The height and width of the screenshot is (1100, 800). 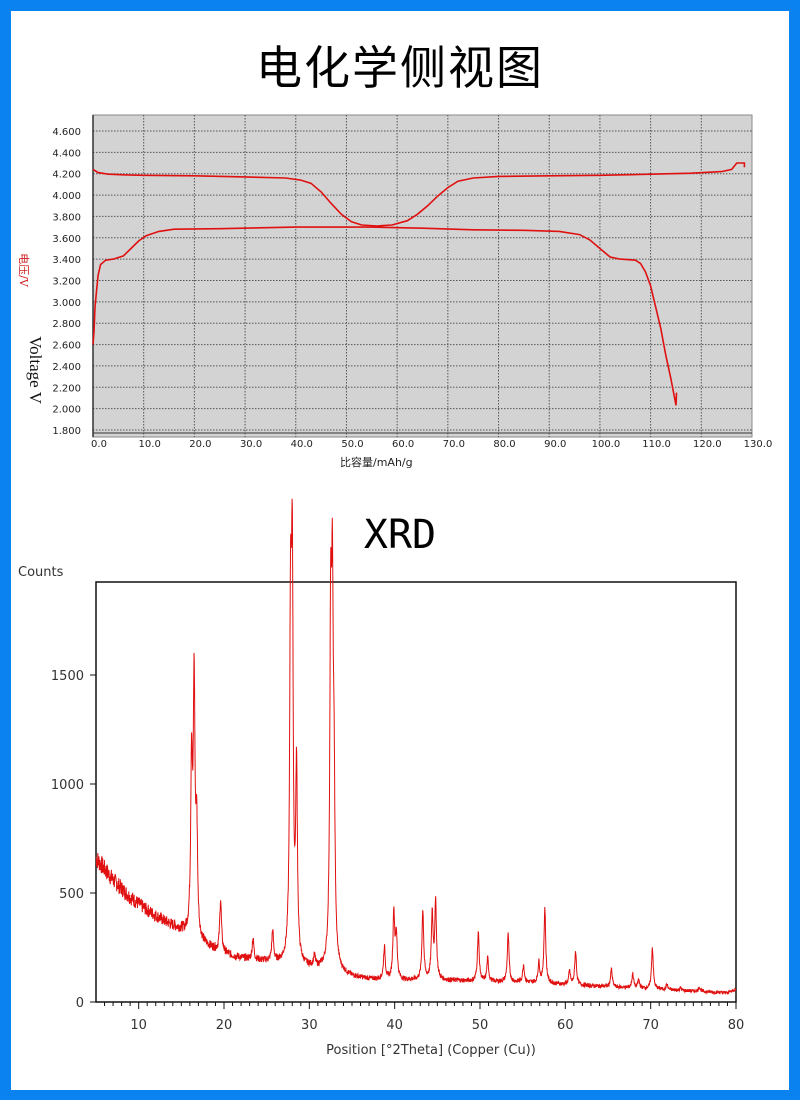 What do you see at coordinates (66, 153) in the screenshot?
I see `y-tick-label: 4.400` at bounding box center [66, 153].